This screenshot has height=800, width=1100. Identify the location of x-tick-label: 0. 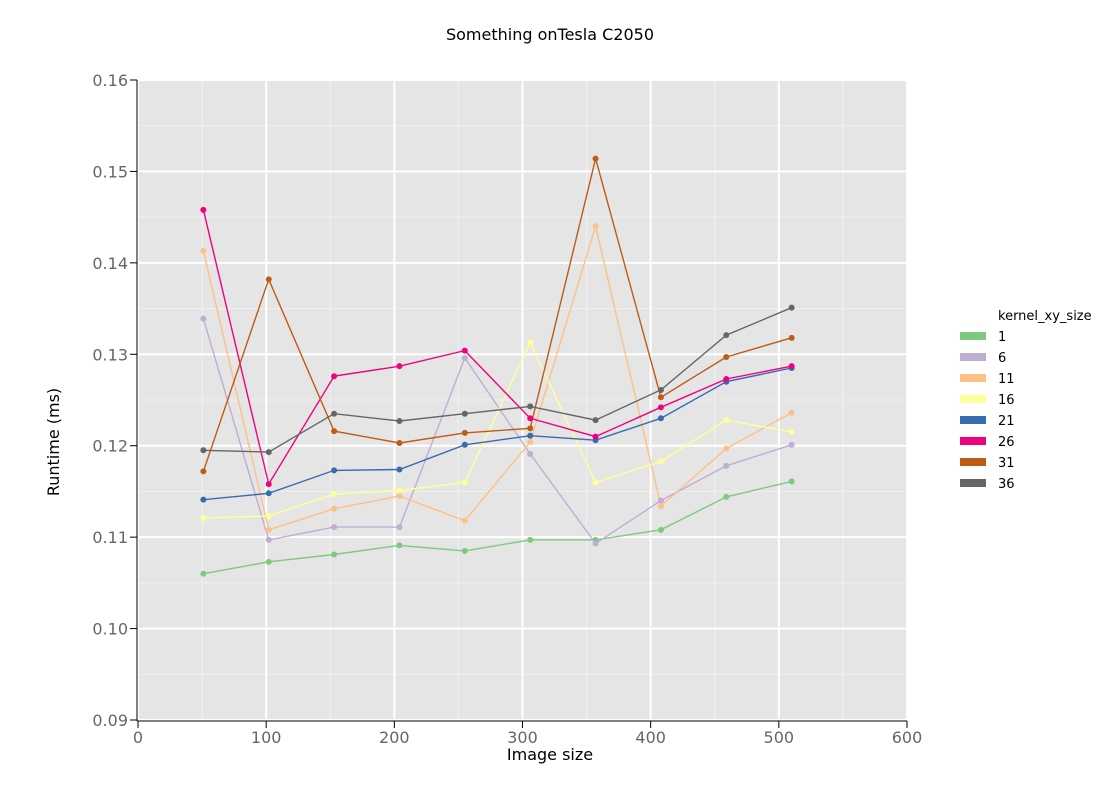
(138, 737).